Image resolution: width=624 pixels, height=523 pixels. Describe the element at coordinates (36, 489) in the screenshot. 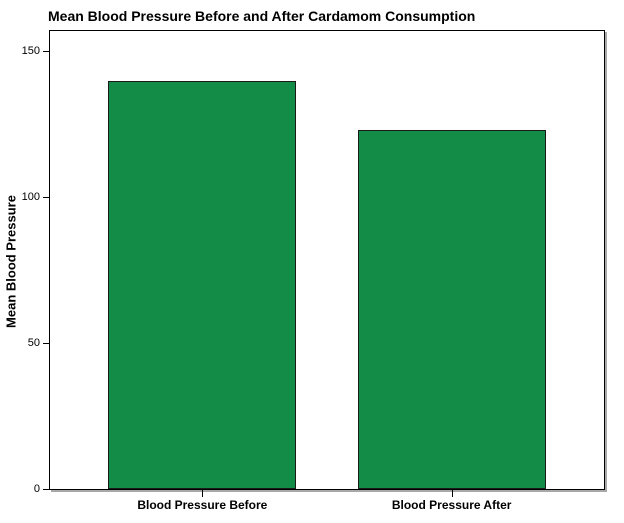

I see `y-tick-label: 0` at that location.